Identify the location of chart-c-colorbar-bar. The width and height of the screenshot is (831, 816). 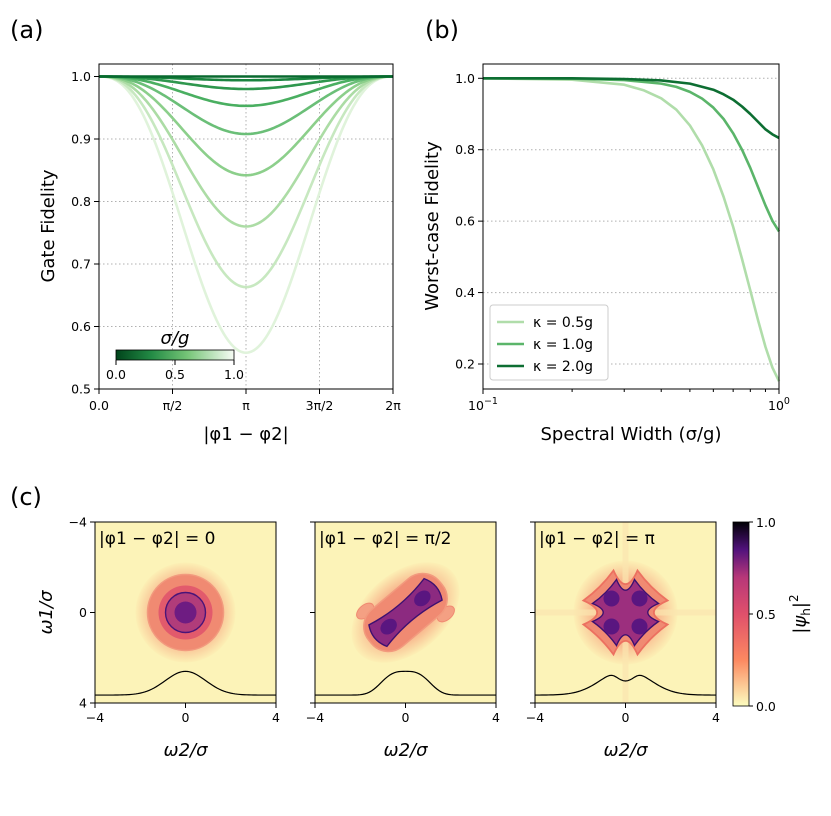
(741, 614).